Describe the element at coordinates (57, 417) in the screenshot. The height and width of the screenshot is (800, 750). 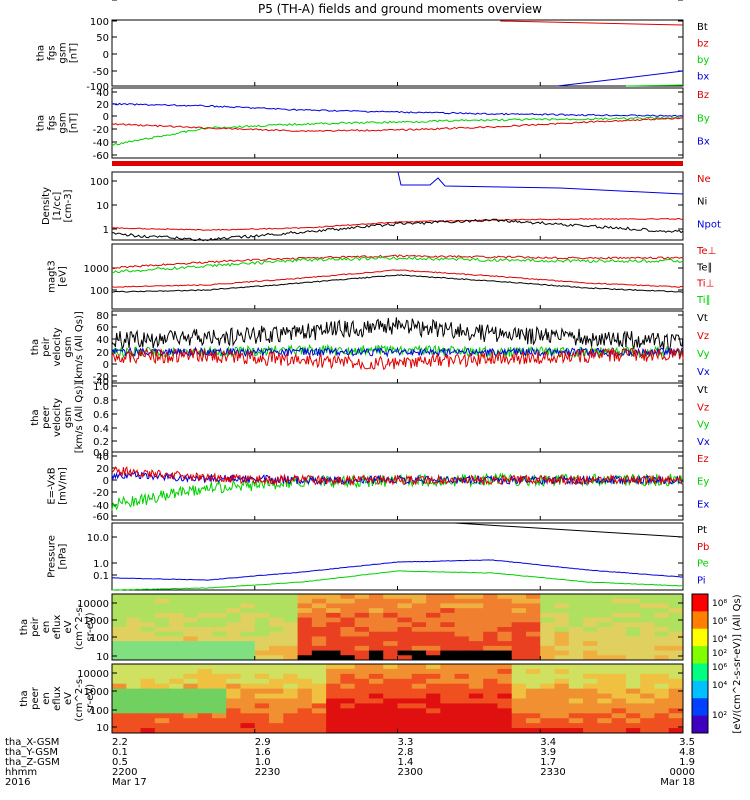
I see `y-axis-label: velocity` at that location.